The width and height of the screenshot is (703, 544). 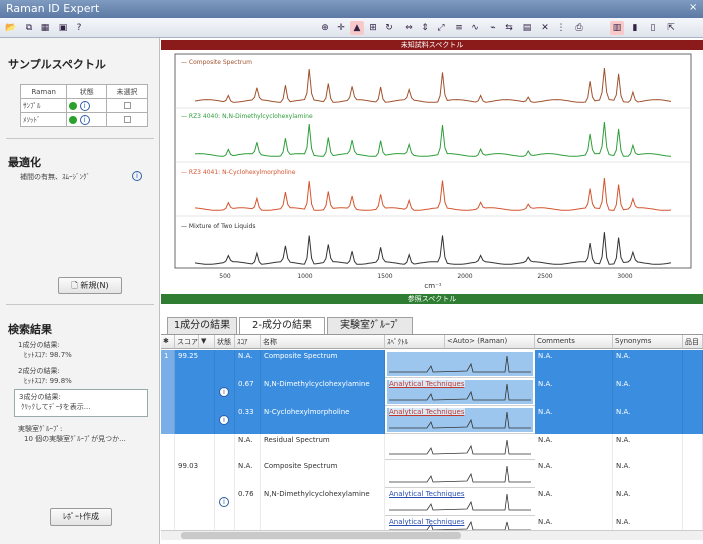 What do you see at coordinates (195, 474) in the screenshot?
I see `score-cell: 99.03` at bounding box center [195, 474].